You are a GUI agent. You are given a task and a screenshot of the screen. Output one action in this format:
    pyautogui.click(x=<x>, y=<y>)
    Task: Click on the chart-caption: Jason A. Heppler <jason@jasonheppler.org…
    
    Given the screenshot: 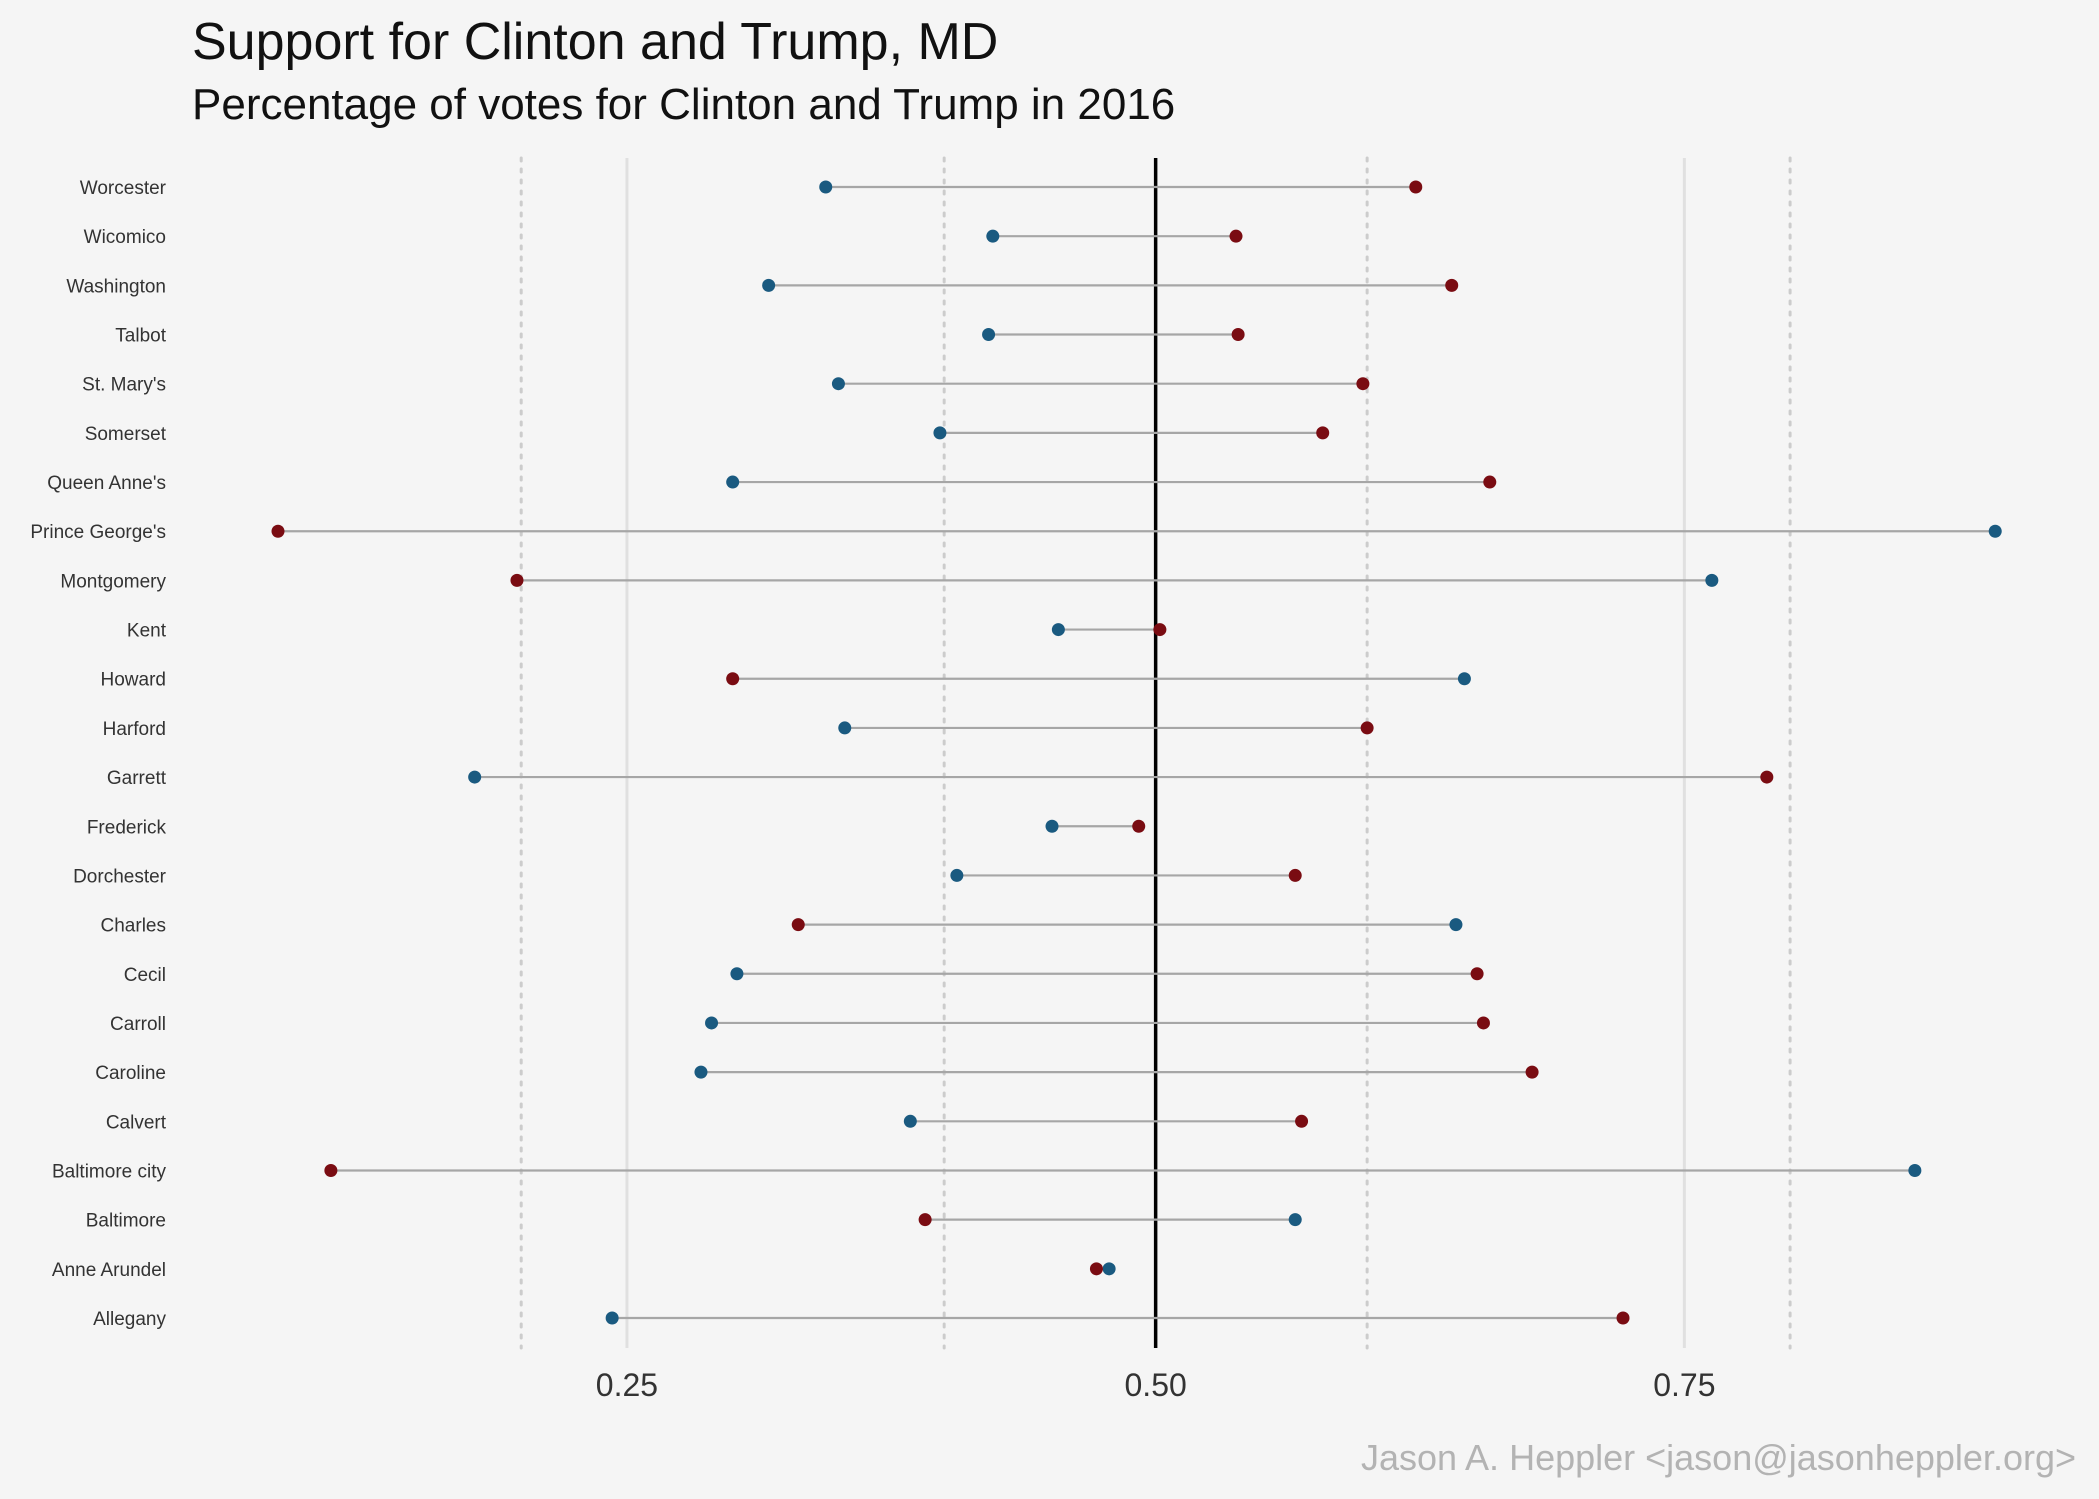 What is the action you would take?
    pyautogui.click(x=1718, y=1457)
    